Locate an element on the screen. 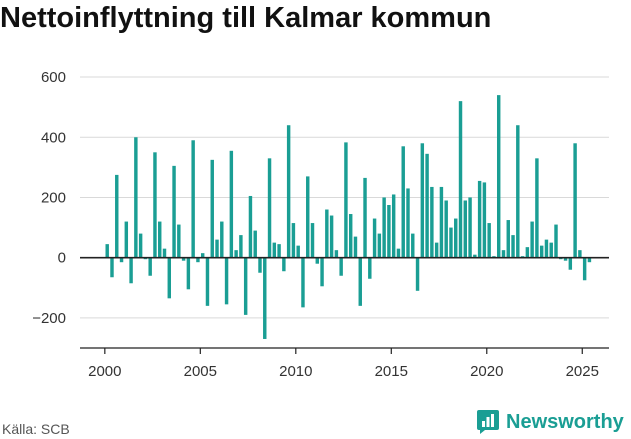 This screenshot has width=631, height=439. y-tick-label: 200 is located at coordinates (53, 197).